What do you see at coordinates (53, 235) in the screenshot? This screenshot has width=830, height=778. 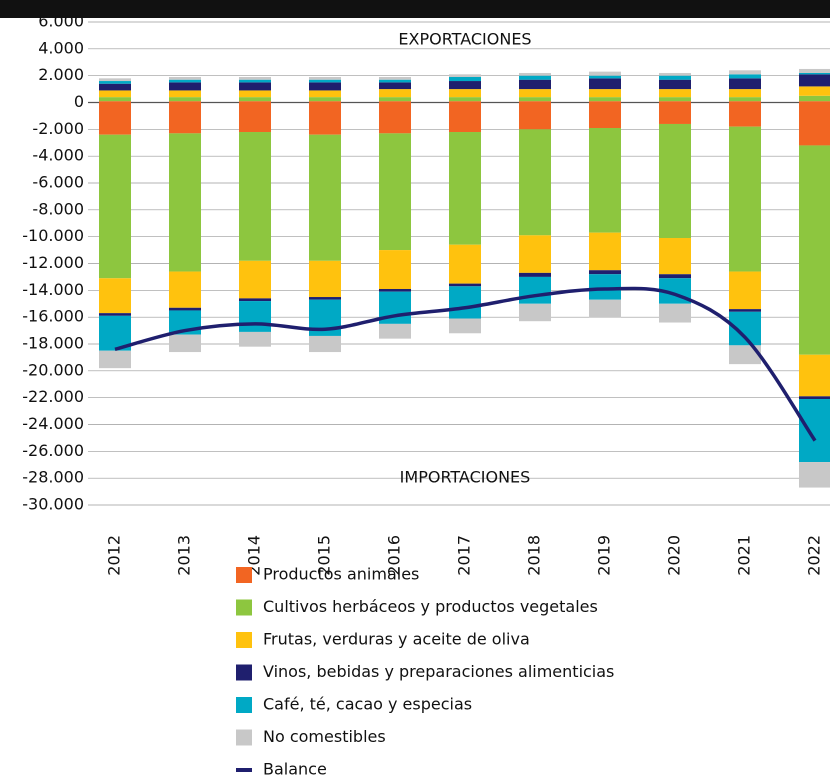 I see `y-tick-label: -10.000` at bounding box center [53, 235].